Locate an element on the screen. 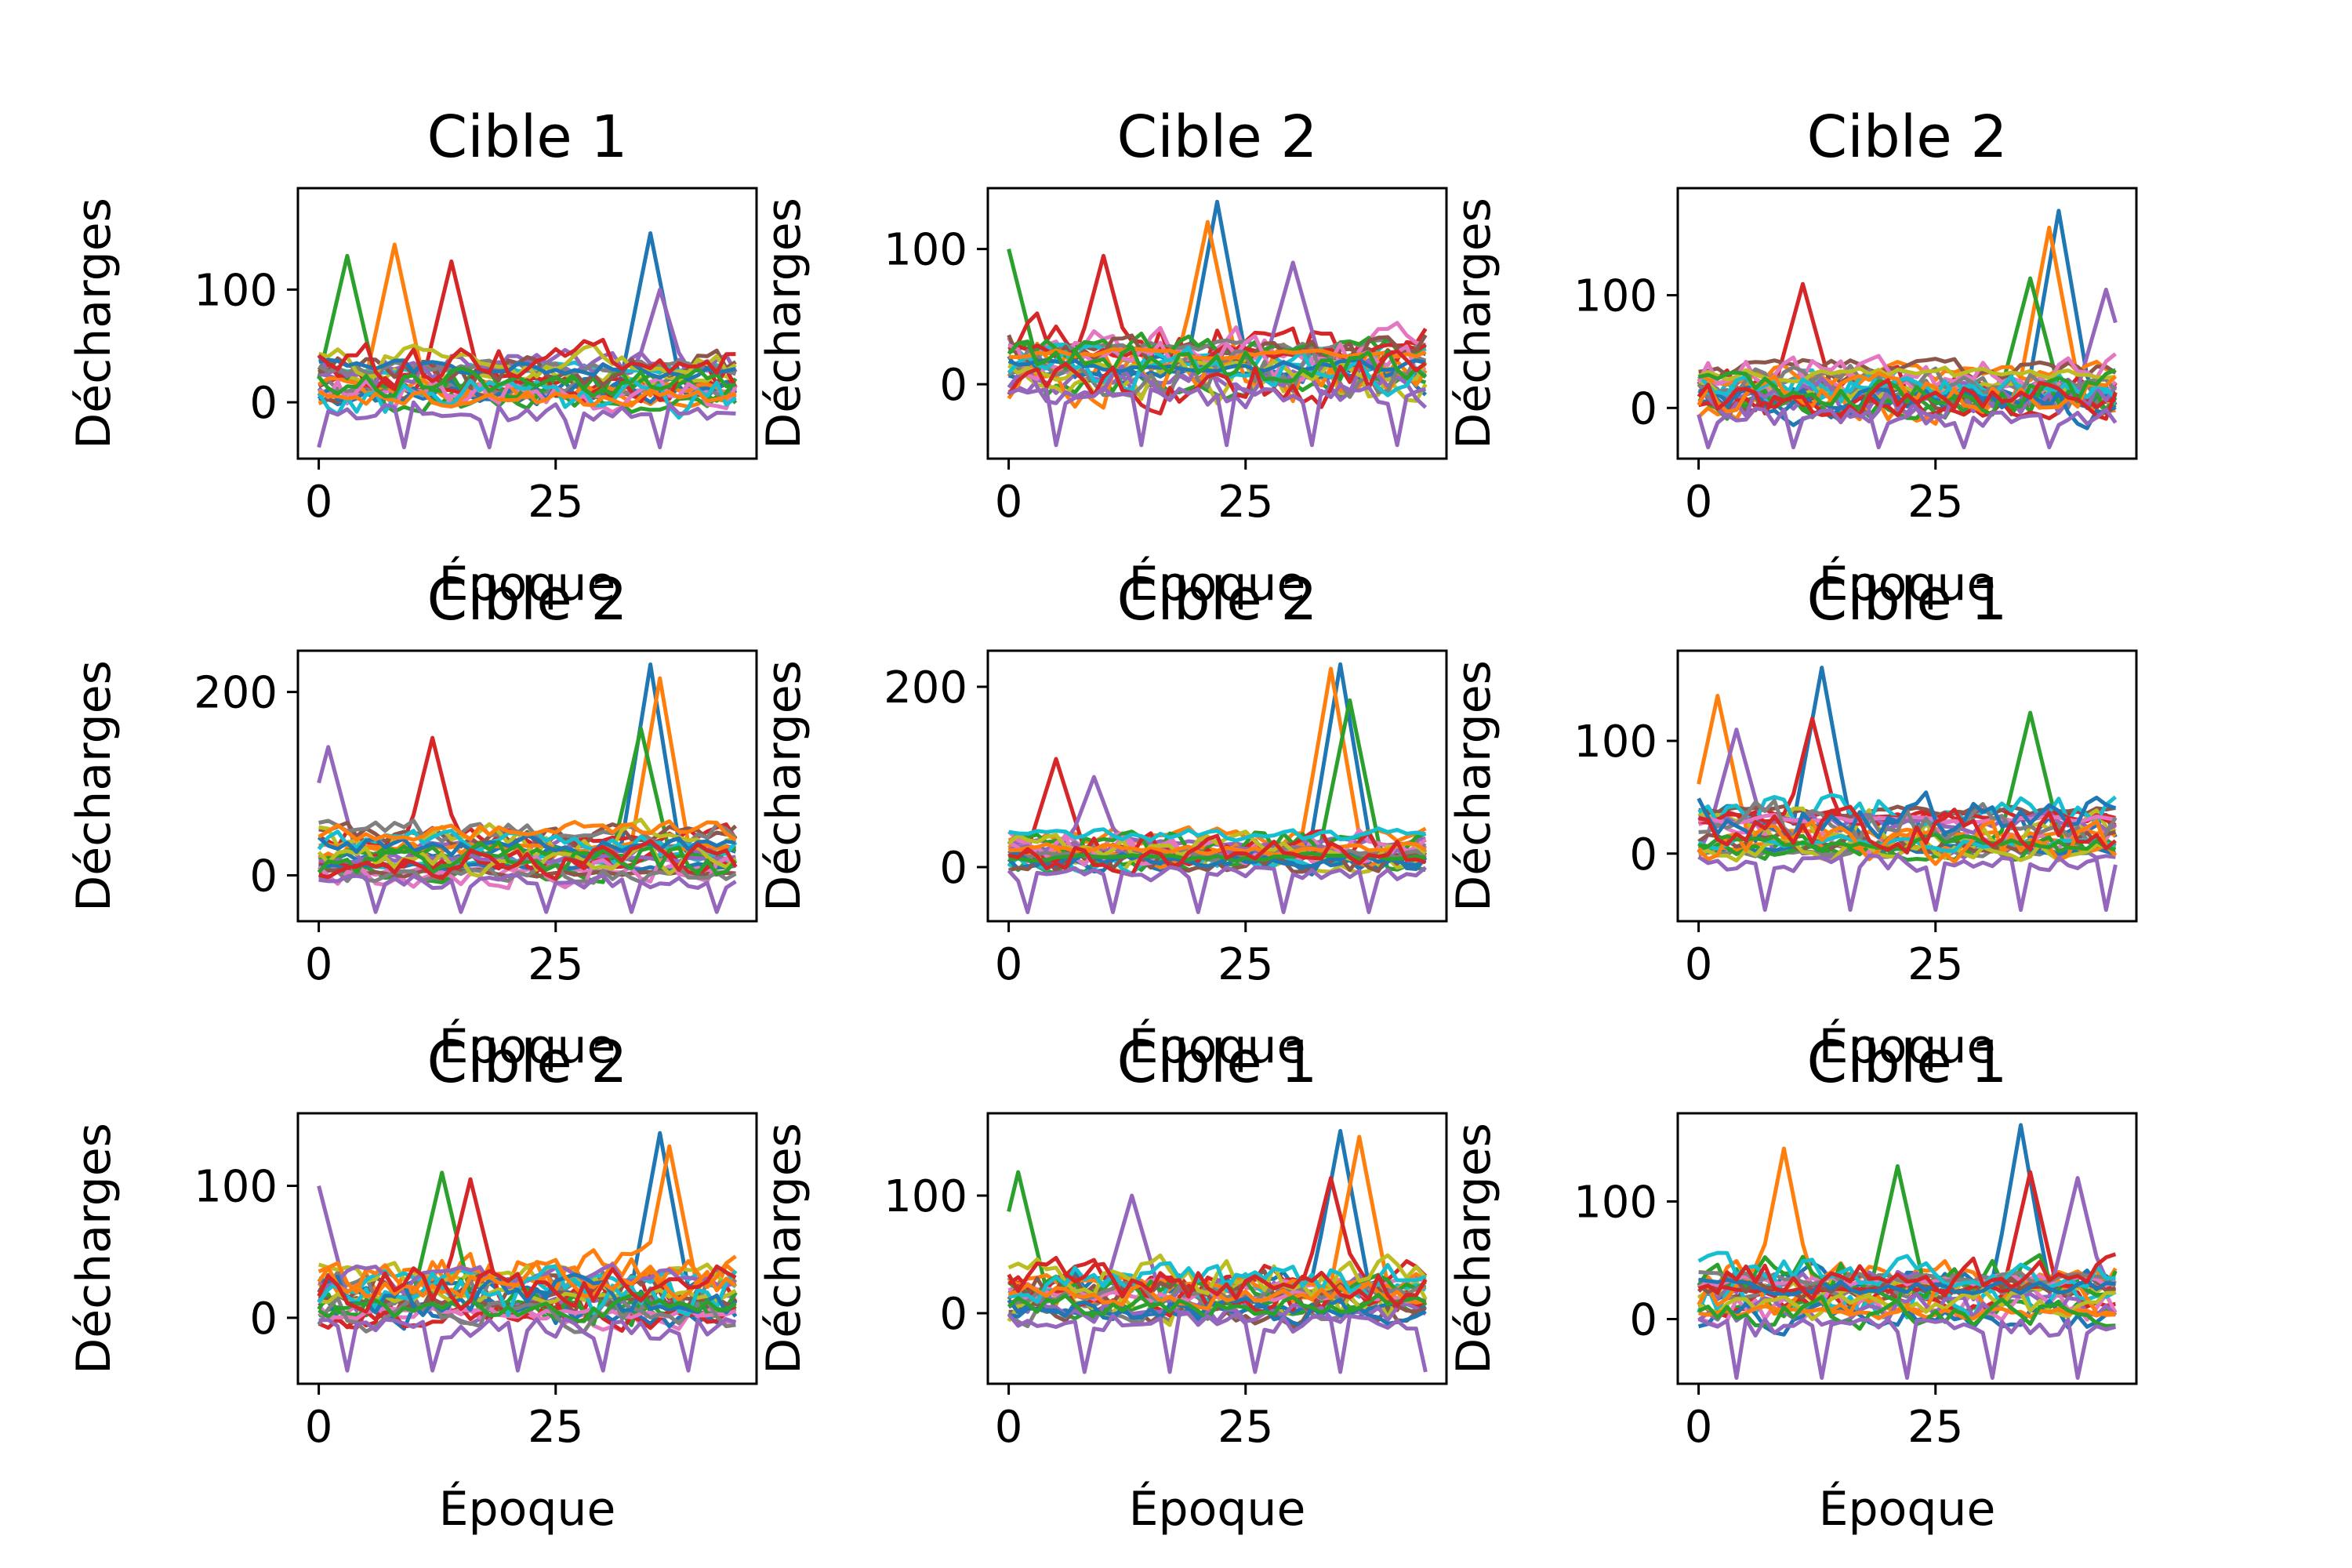  subplot-5: 0 25 0 200 Cible 2 Époque Décharges is located at coordinates (1102, 820).